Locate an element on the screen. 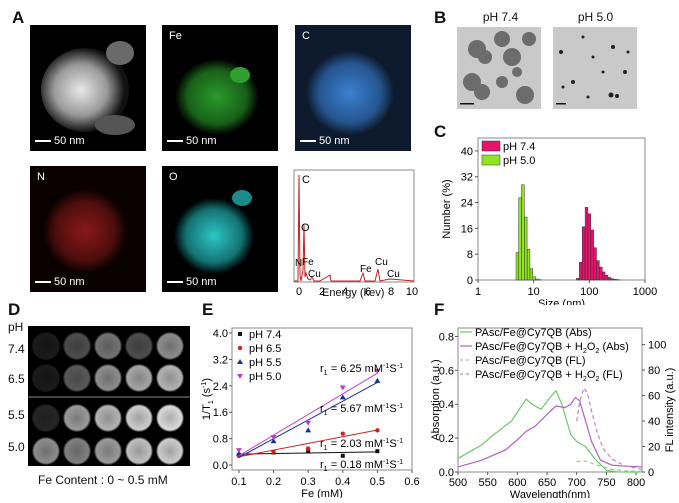  fe-map-image: Fe 50 nm is located at coordinates (220, 88).